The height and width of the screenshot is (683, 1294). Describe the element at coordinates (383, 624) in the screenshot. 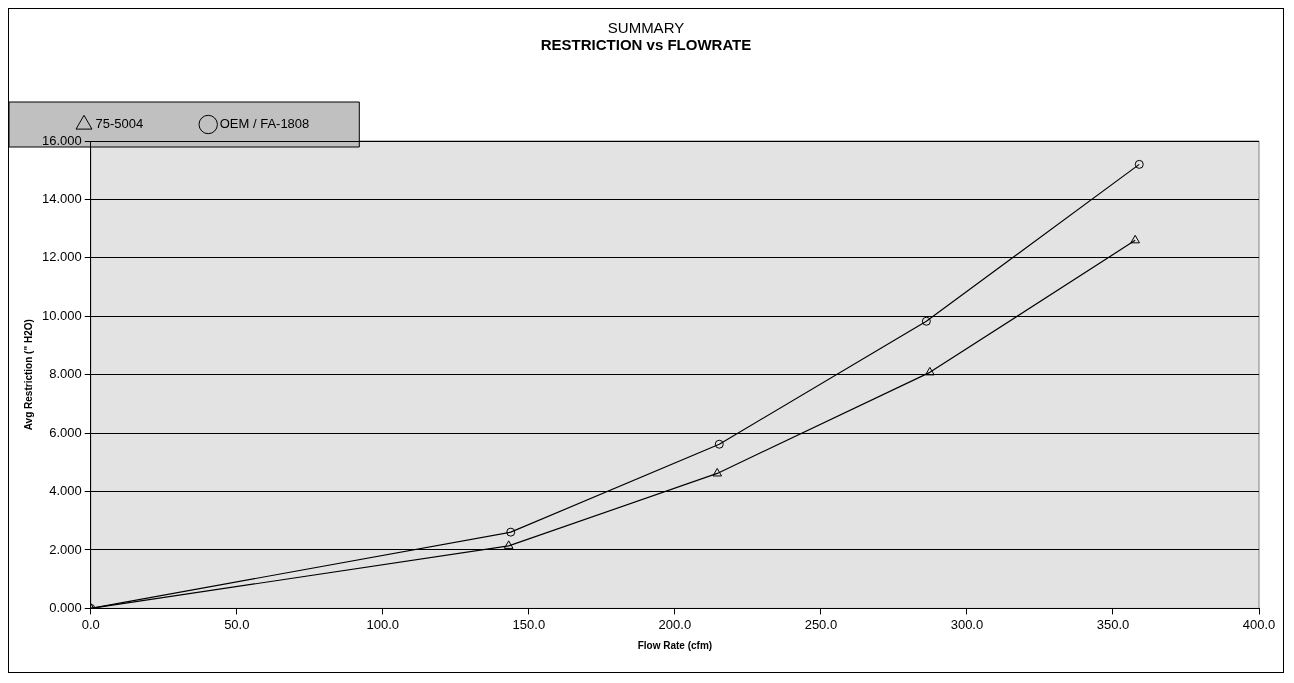

I see `x-tick-label: 100.0` at that location.